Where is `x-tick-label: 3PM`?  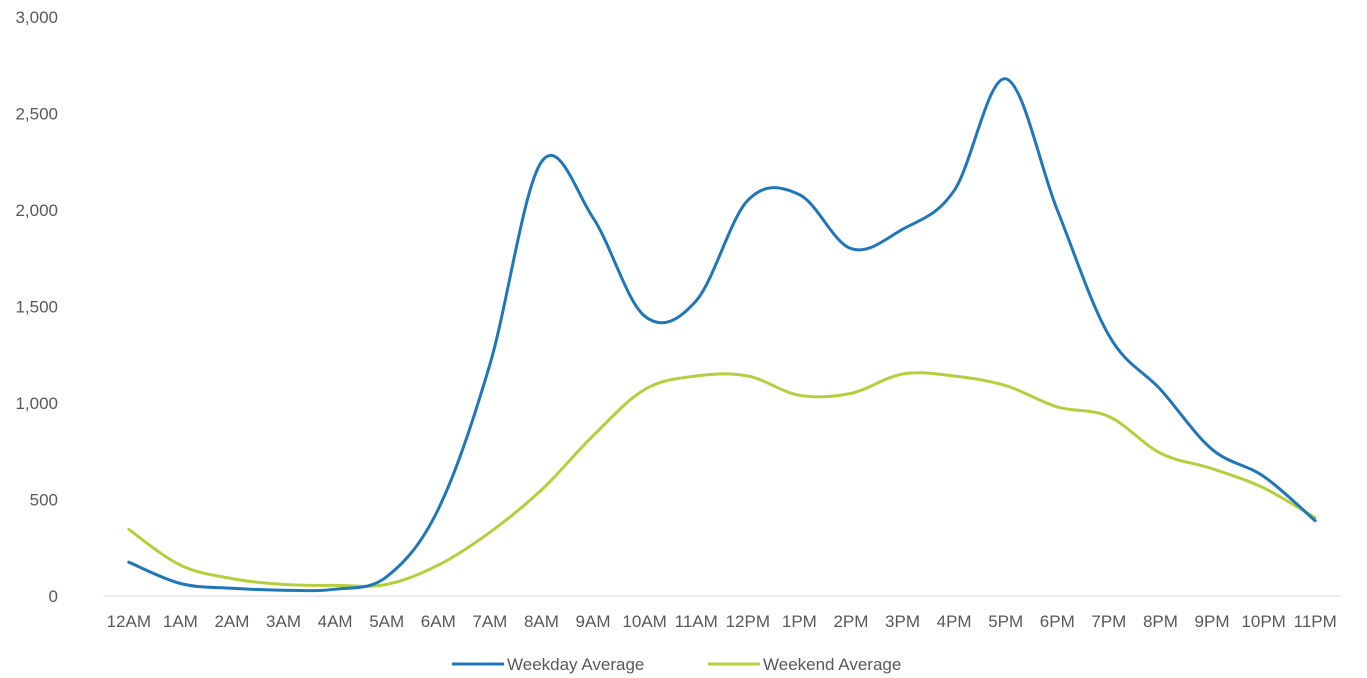
x-tick-label: 3PM is located at coordinates (902, 621).